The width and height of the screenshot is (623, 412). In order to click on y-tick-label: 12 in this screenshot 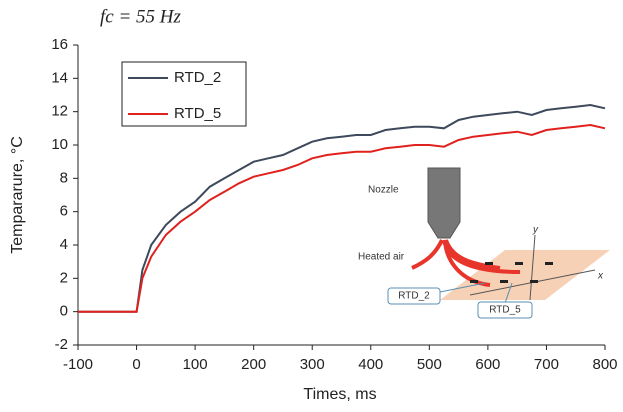, I will do `click(59, 111)`.